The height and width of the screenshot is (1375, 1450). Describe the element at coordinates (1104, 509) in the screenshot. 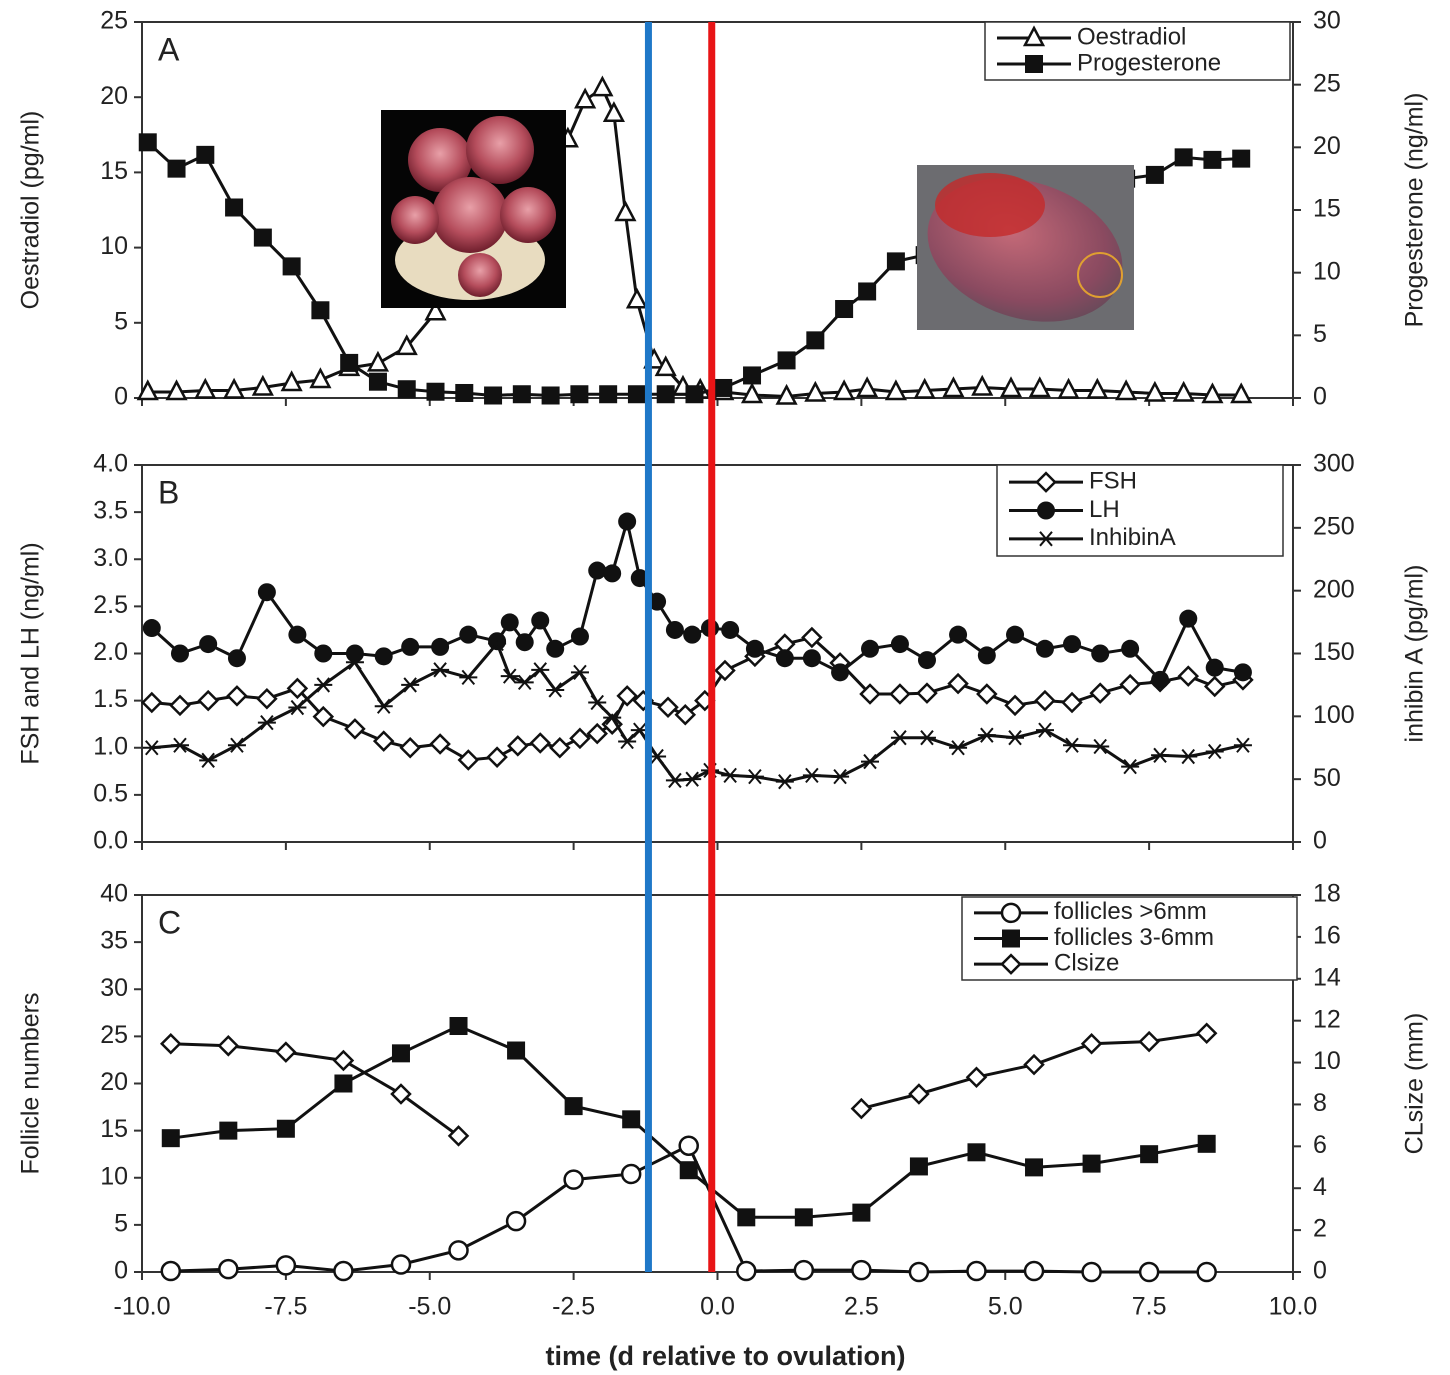

I see `legend-label: LH` at that location.